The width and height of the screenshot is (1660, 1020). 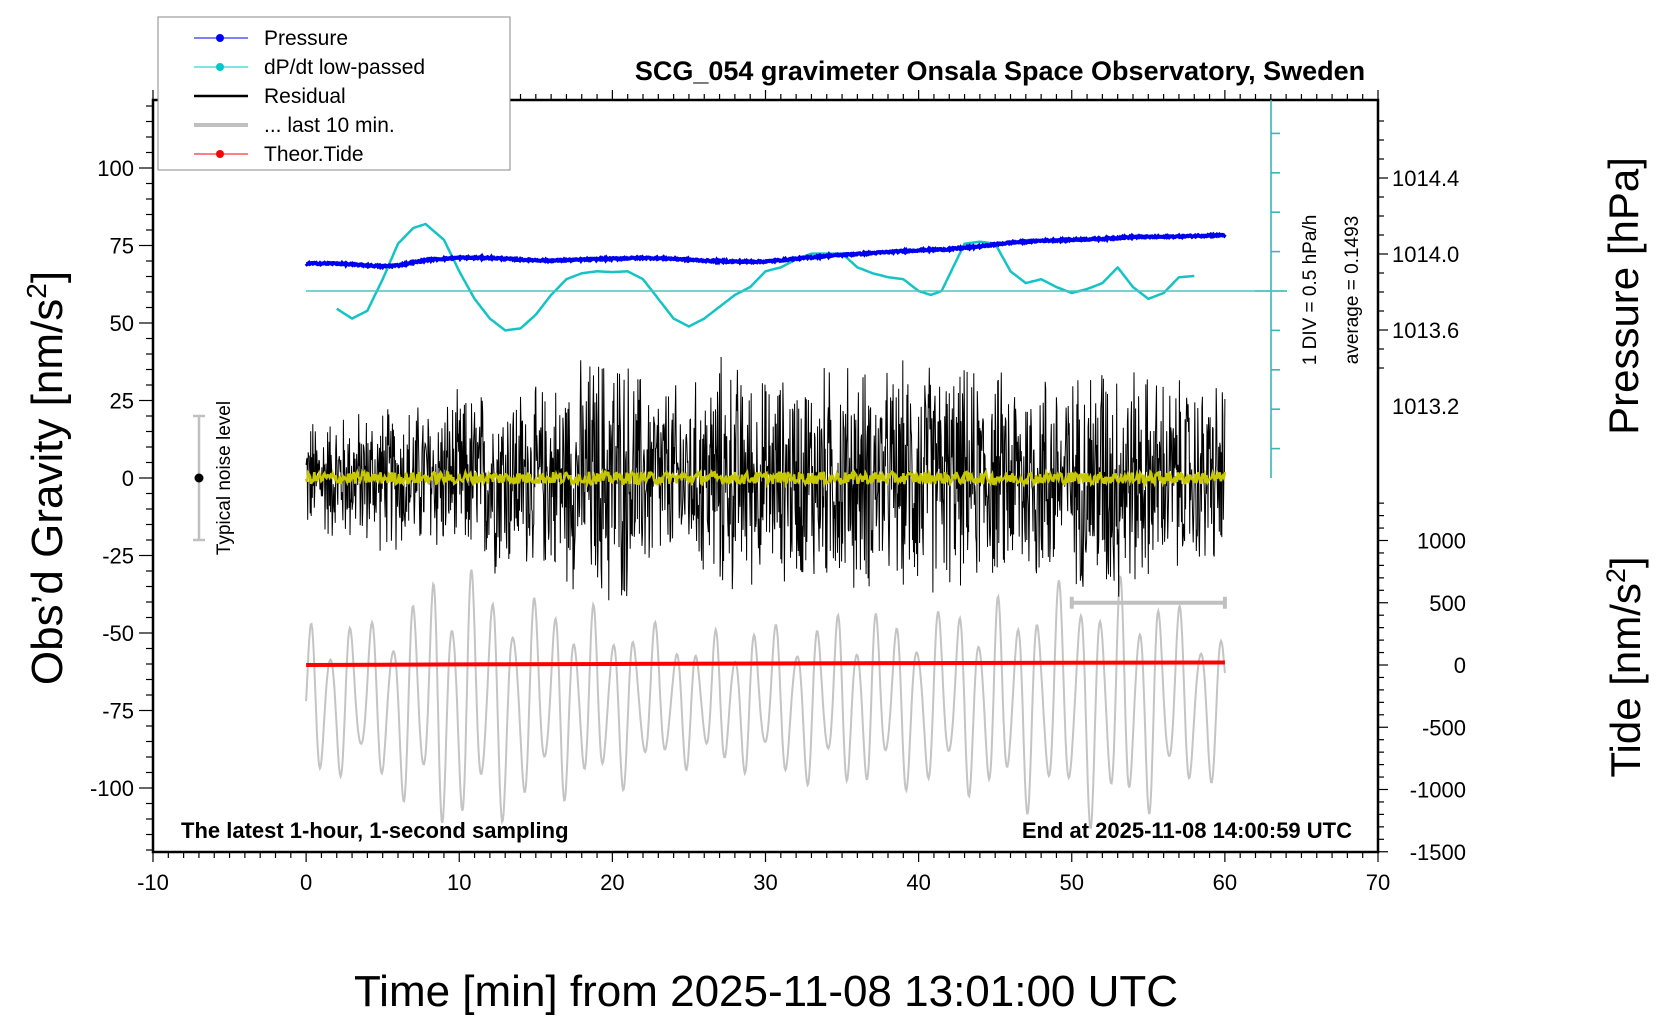 I want to click on pressure-tick-label: 1014.4, so click(x=1425, y=178).